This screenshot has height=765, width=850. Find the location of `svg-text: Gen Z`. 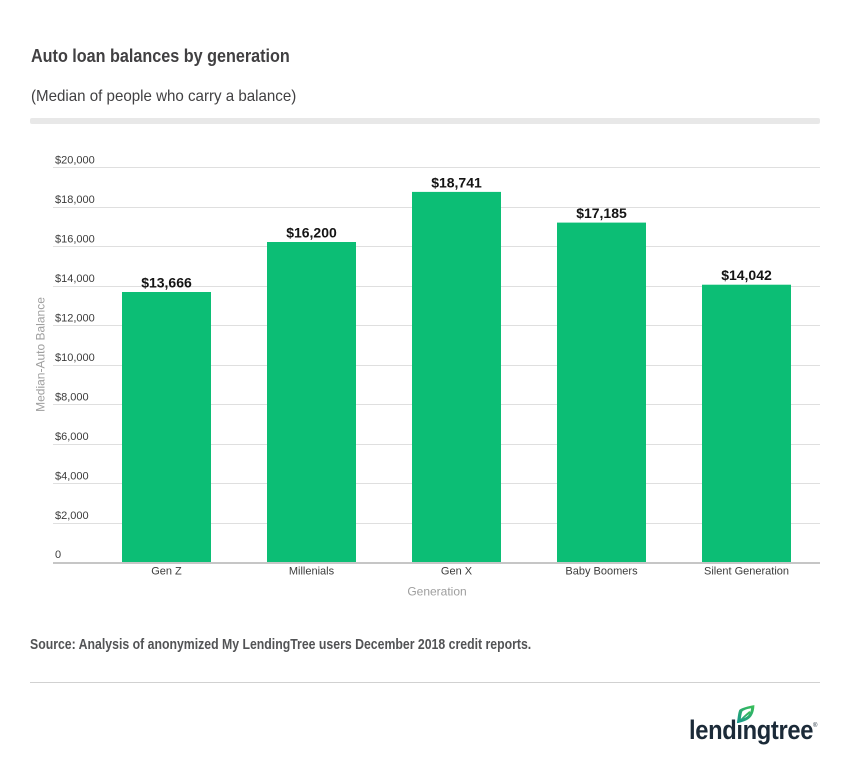

svg-text: Gen Z is located at coordinates (166, 572).